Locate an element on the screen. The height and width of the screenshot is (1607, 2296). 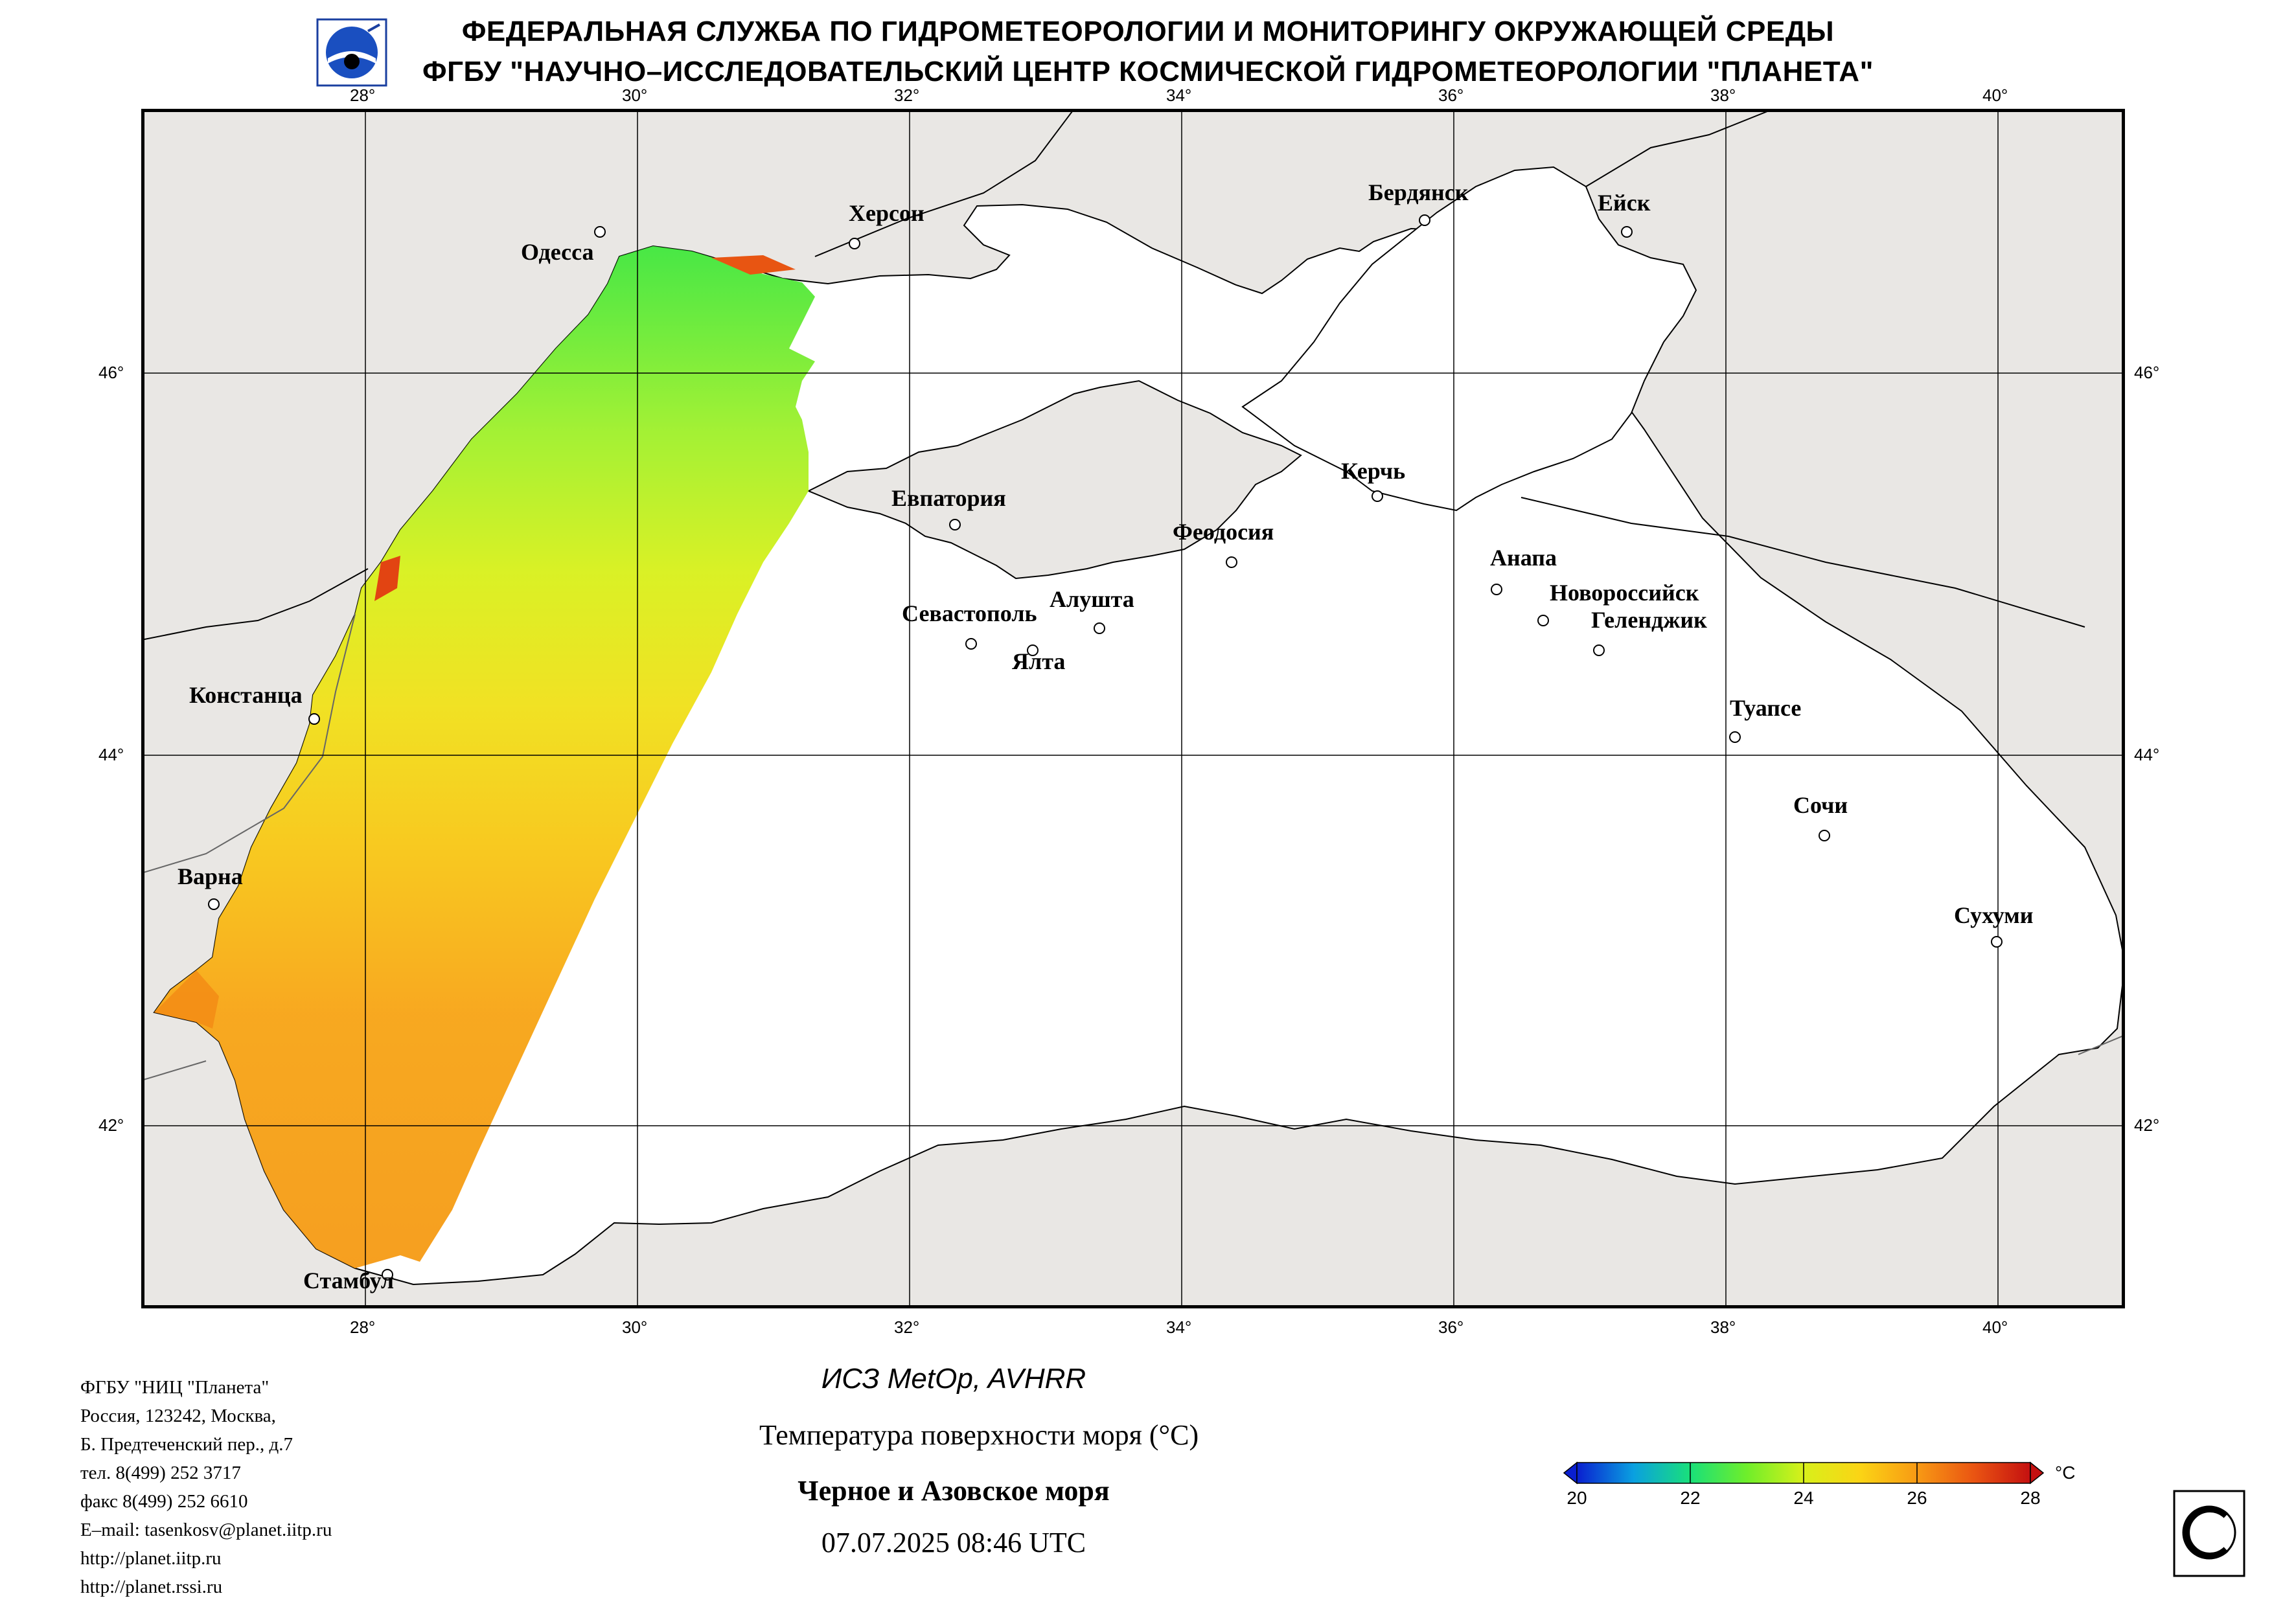
river-danube is located at coordinates (255, 604).